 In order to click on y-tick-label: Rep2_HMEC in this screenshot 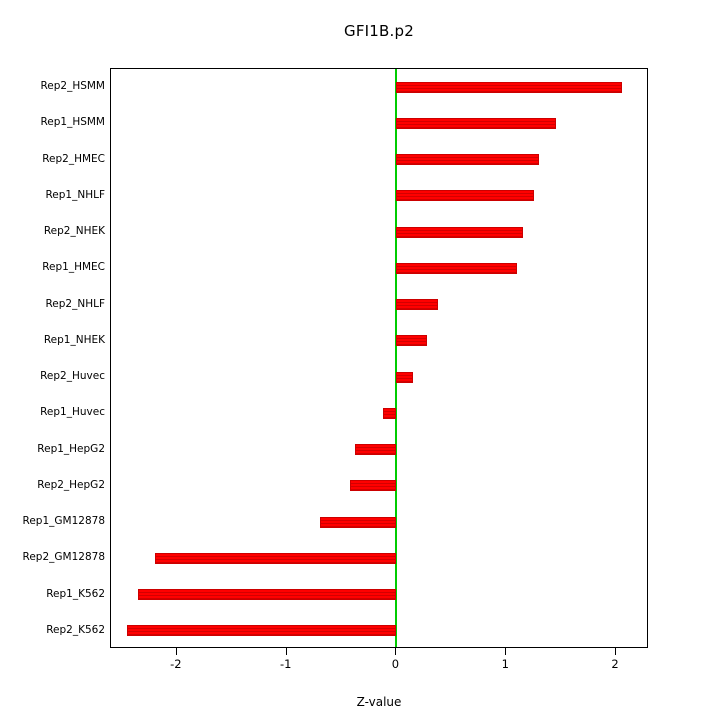, I will do `click(73, 158)`.